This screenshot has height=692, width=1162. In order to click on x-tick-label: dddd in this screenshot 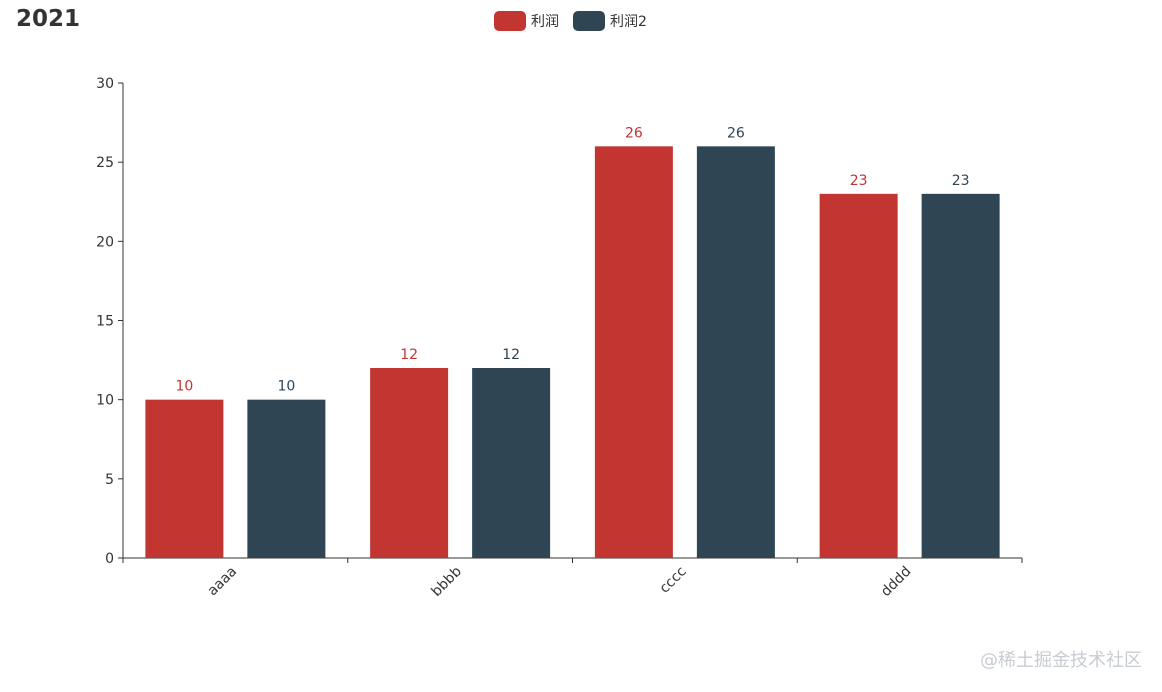, I will do `click(896, 582)`.